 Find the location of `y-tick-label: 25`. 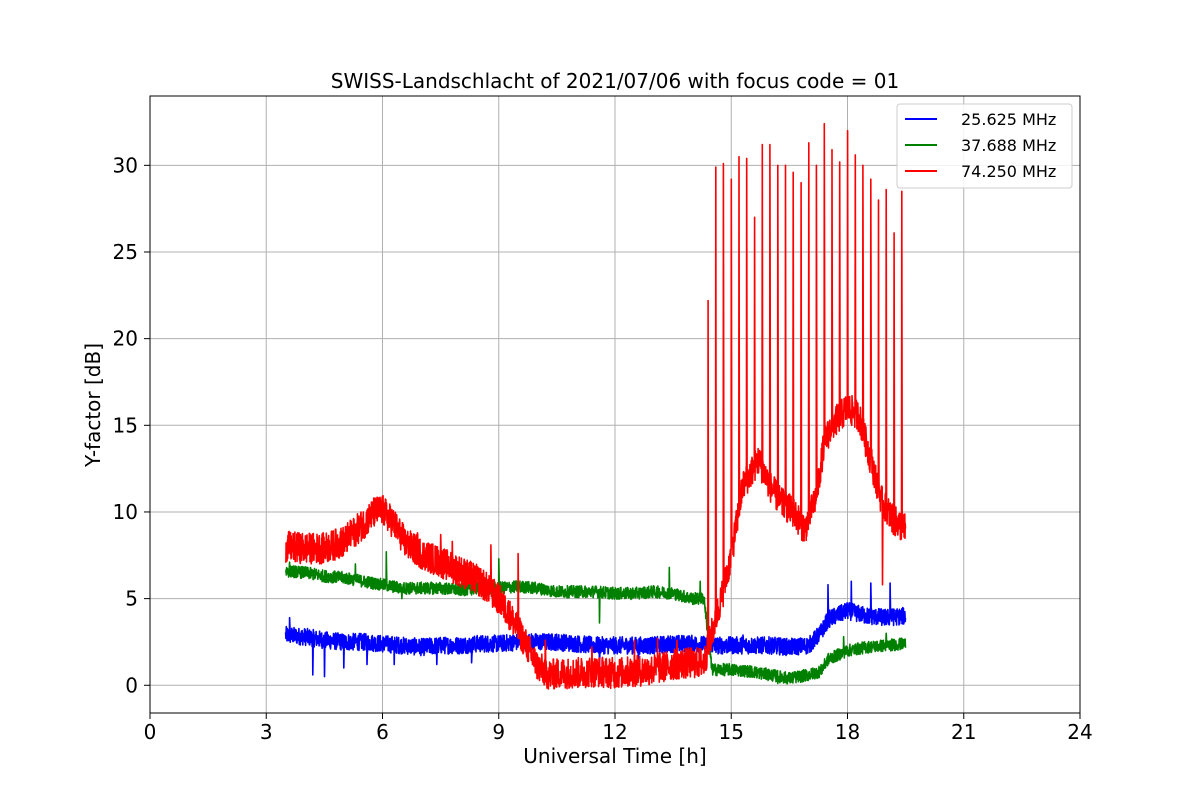

y-tick-label: 25 is located at coordinates (125, 252).